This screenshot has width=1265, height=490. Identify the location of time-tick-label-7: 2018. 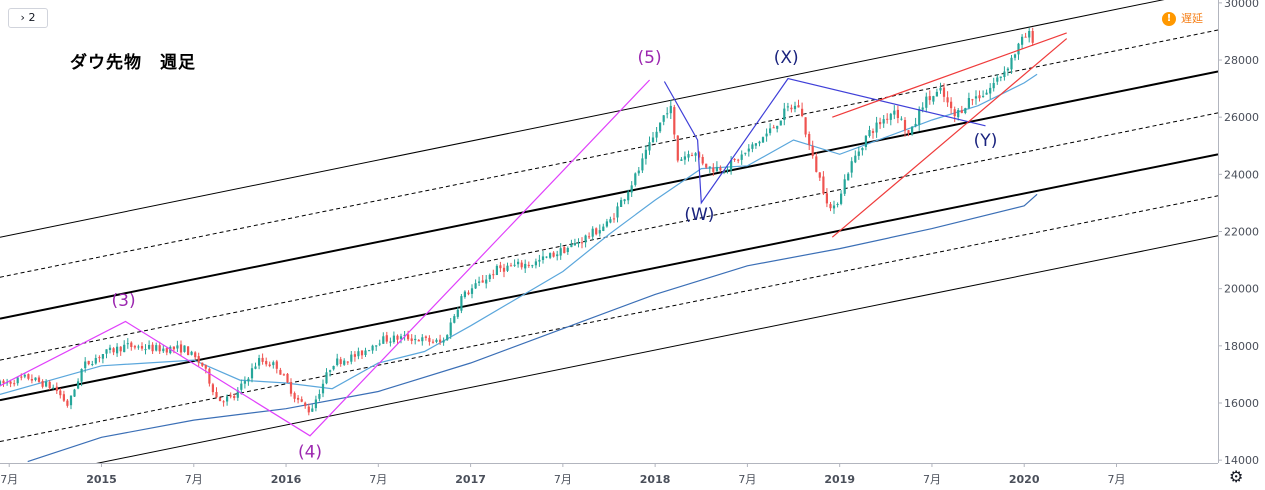
(655, 479).